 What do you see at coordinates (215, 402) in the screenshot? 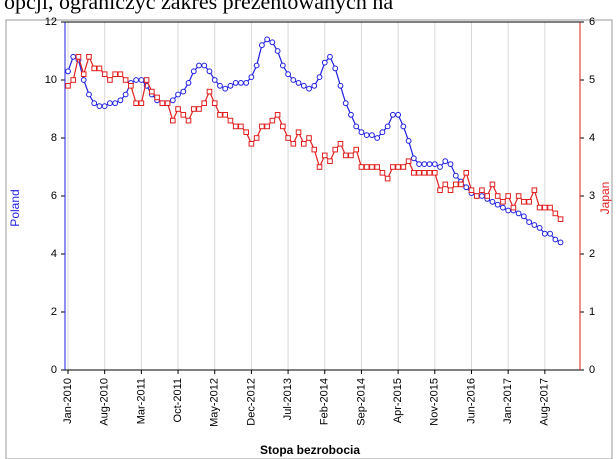
I see `x-tick-label: May-2012` at bounding box center [215, 402].